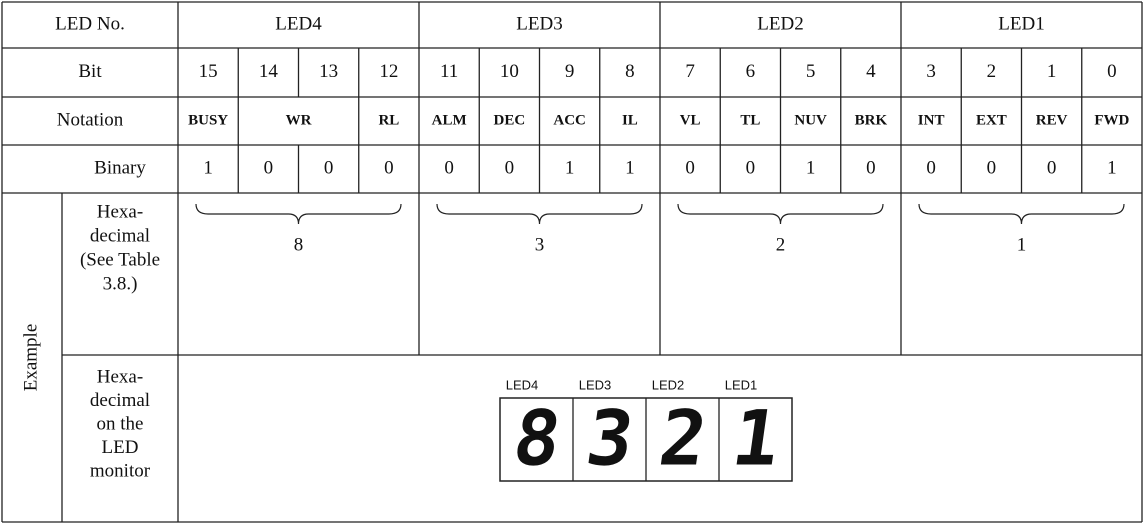  Describe the element at coordinates (120, 259) in the screenshot. I see `row-label: (See Table` at that location.